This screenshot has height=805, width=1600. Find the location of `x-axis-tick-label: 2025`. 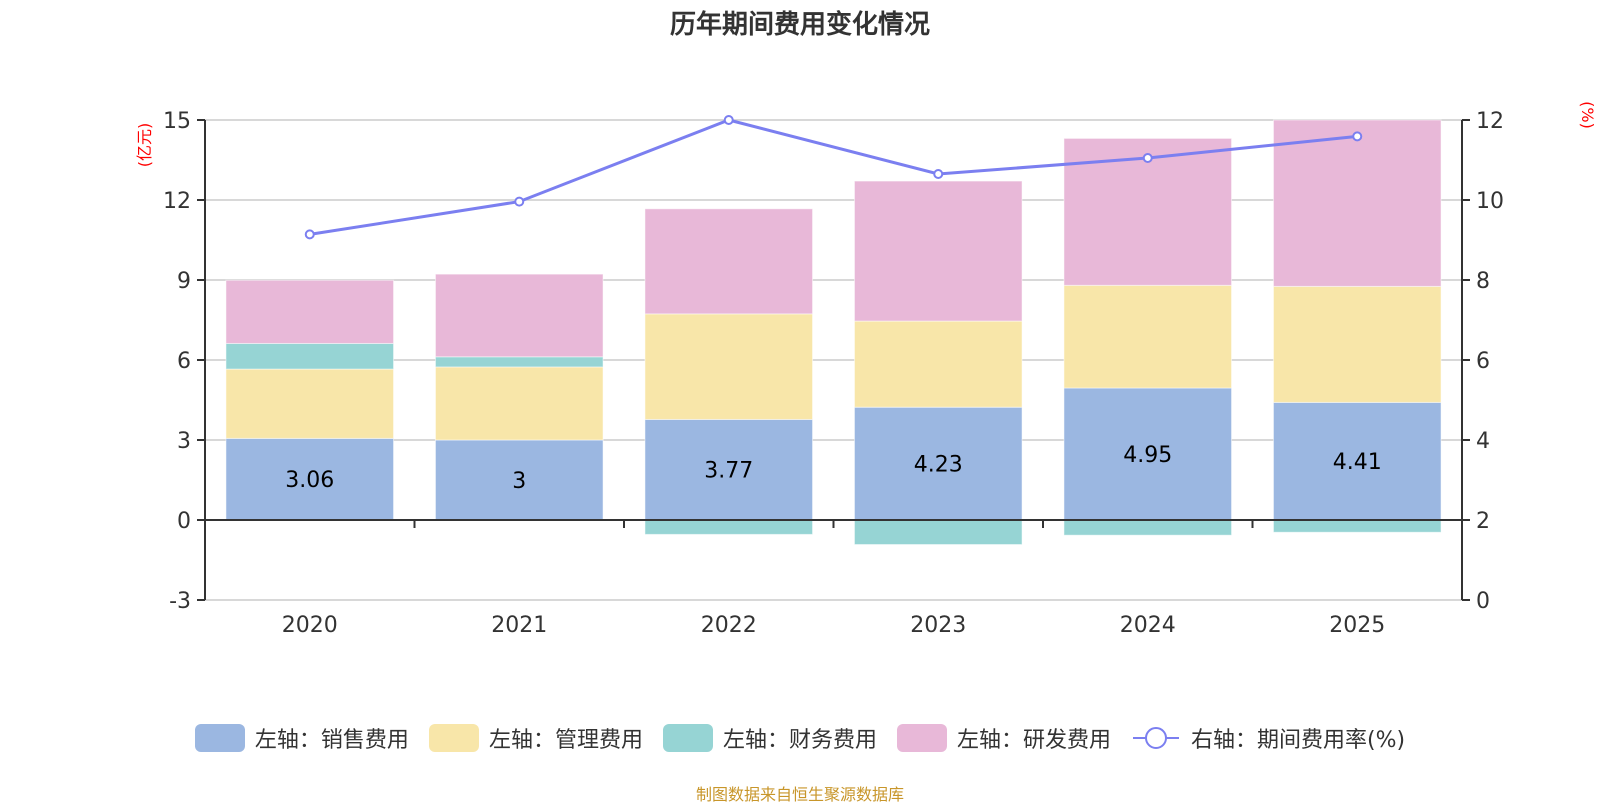

x-axis-tick-label: 2025 is located at coordinates (1357, 625).